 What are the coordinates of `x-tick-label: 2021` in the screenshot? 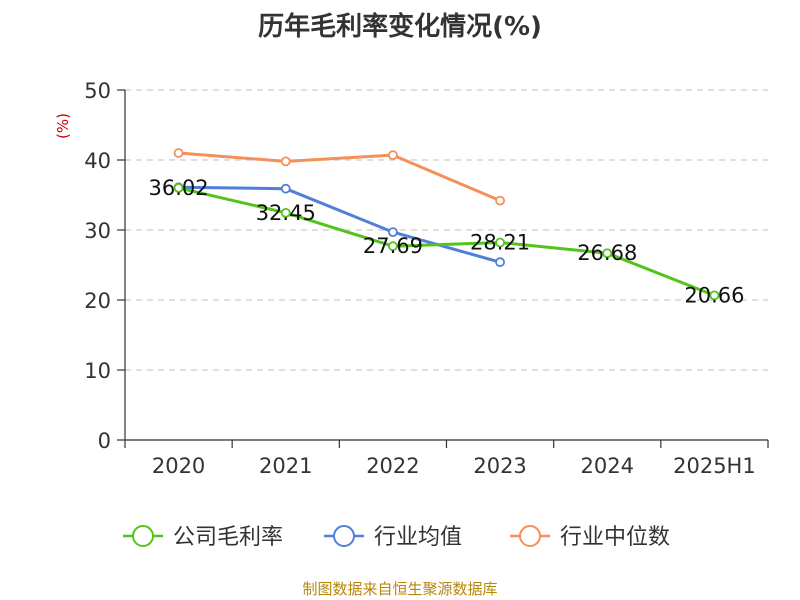 It's located at (285, 466).